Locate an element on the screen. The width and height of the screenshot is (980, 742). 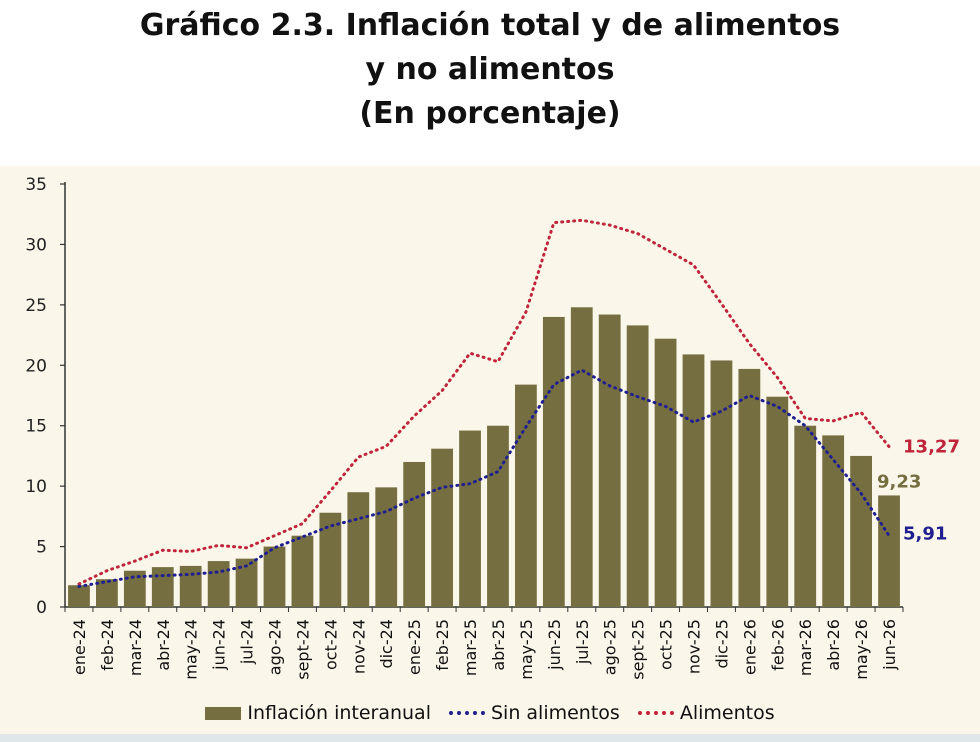
legend-label-sin-alimentos: Sin alimentos is located at coordinates (555, 713).